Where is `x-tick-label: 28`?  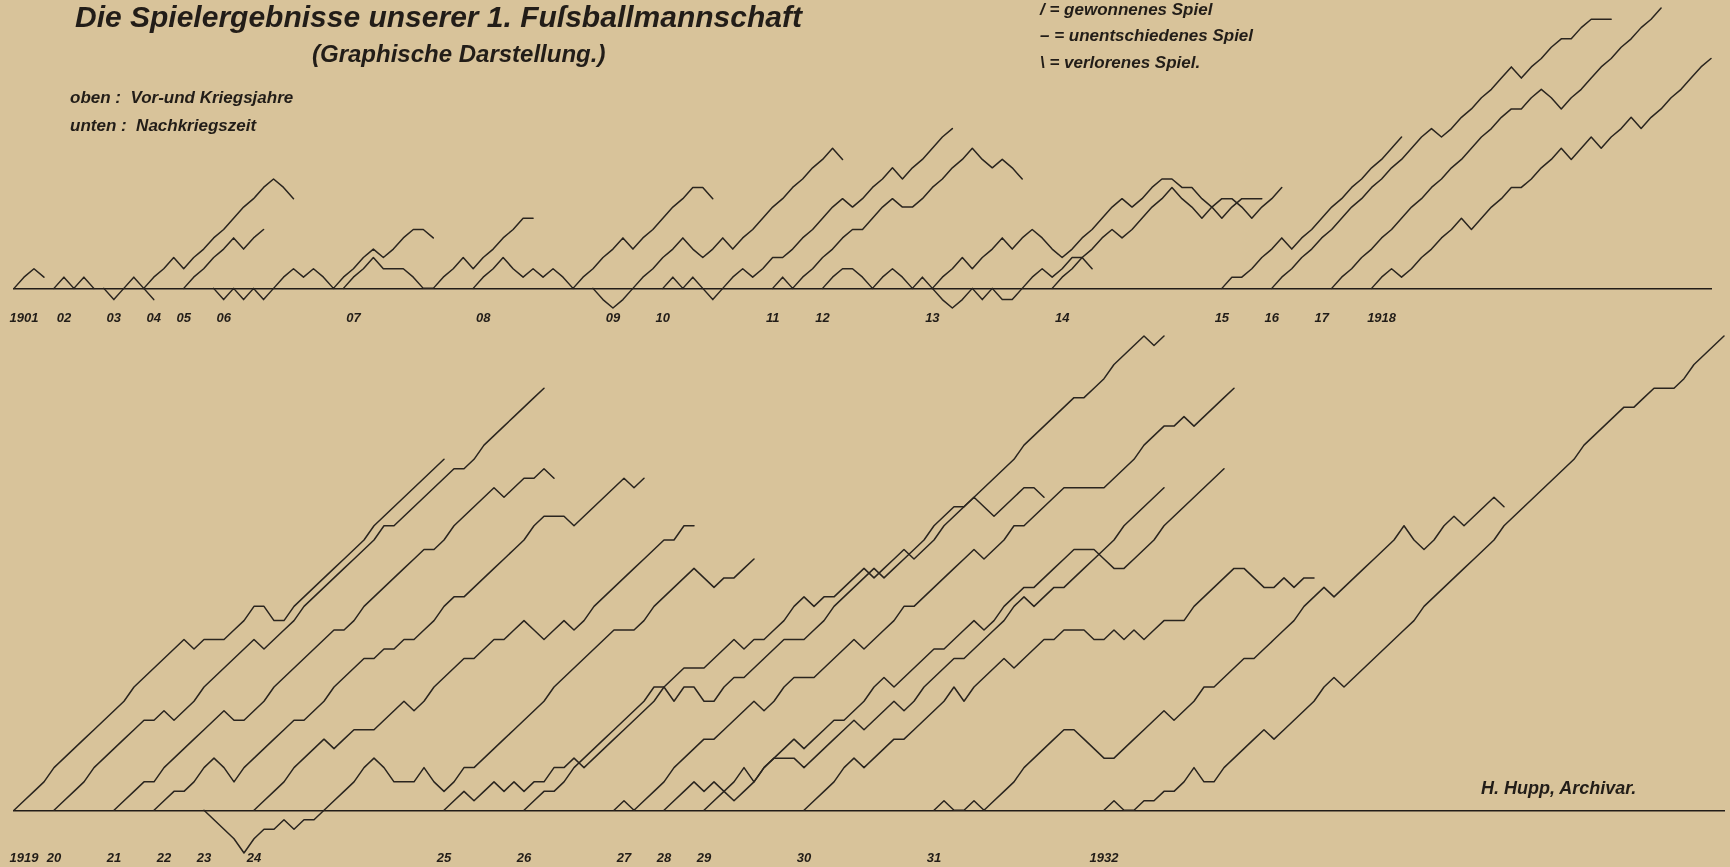
x-tick-label: 28 is located at coordinates (663, 857).